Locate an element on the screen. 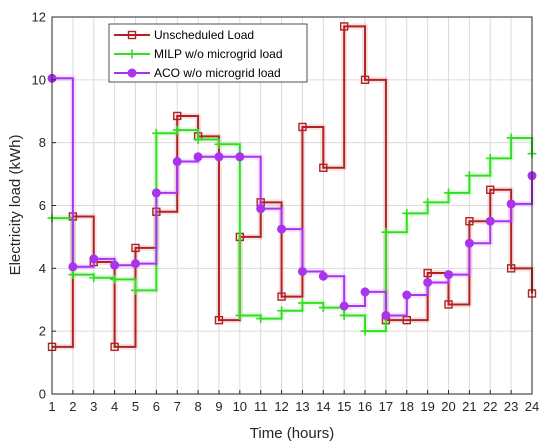  x-tick-label: 8 is located at coordinates (197, 406).